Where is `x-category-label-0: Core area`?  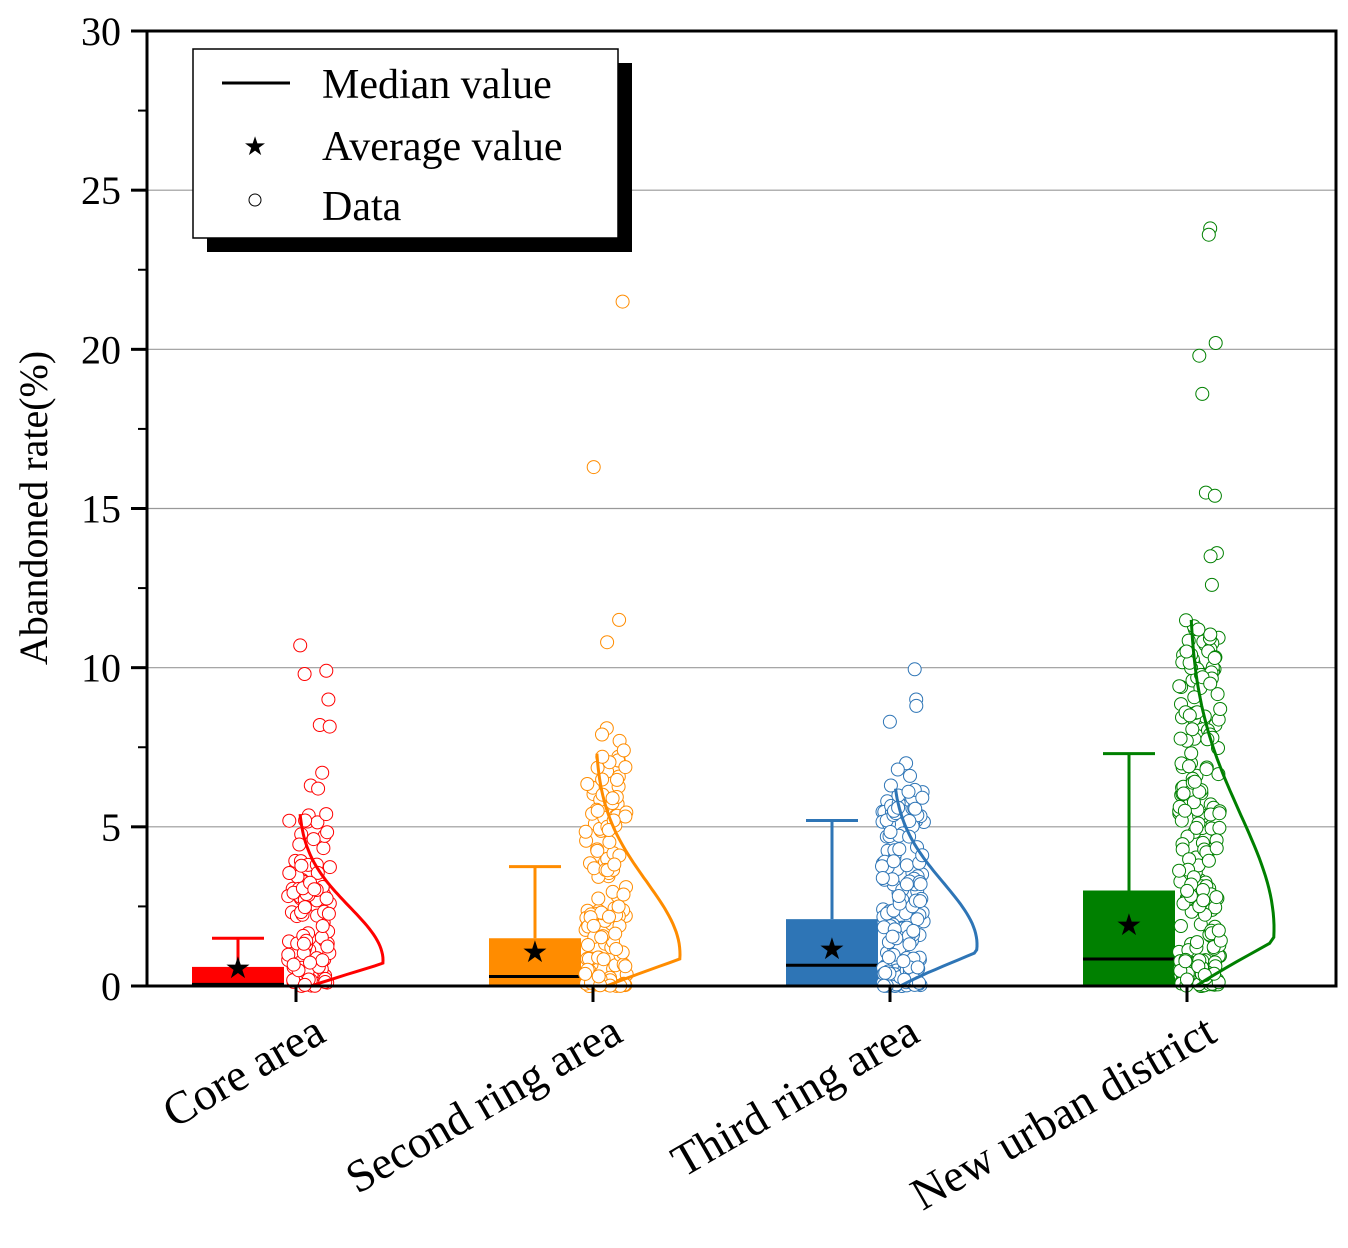 x-category-label-0: Core area is located at coordinates (243, 1070).